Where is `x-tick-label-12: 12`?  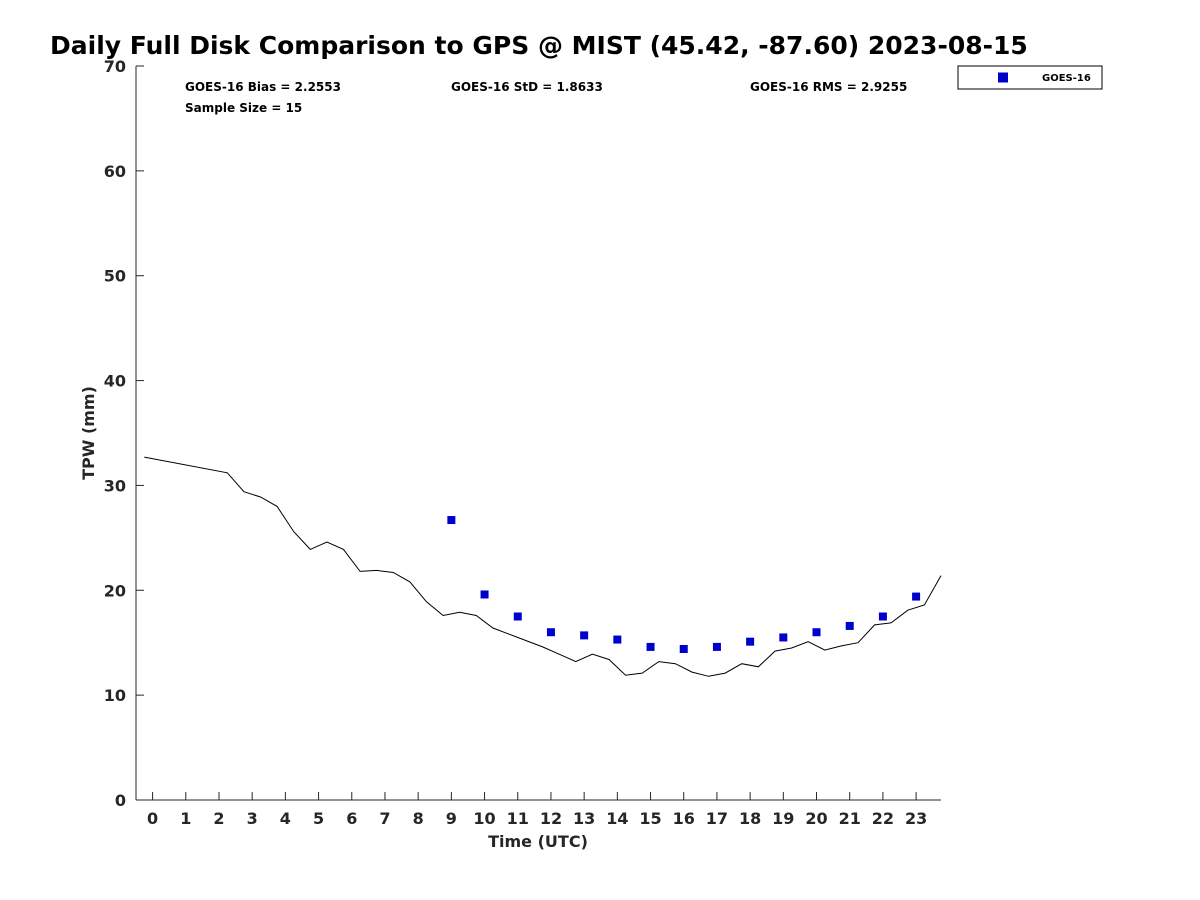
x-tick-label-12: 12 is located at coordinates (551, 818).